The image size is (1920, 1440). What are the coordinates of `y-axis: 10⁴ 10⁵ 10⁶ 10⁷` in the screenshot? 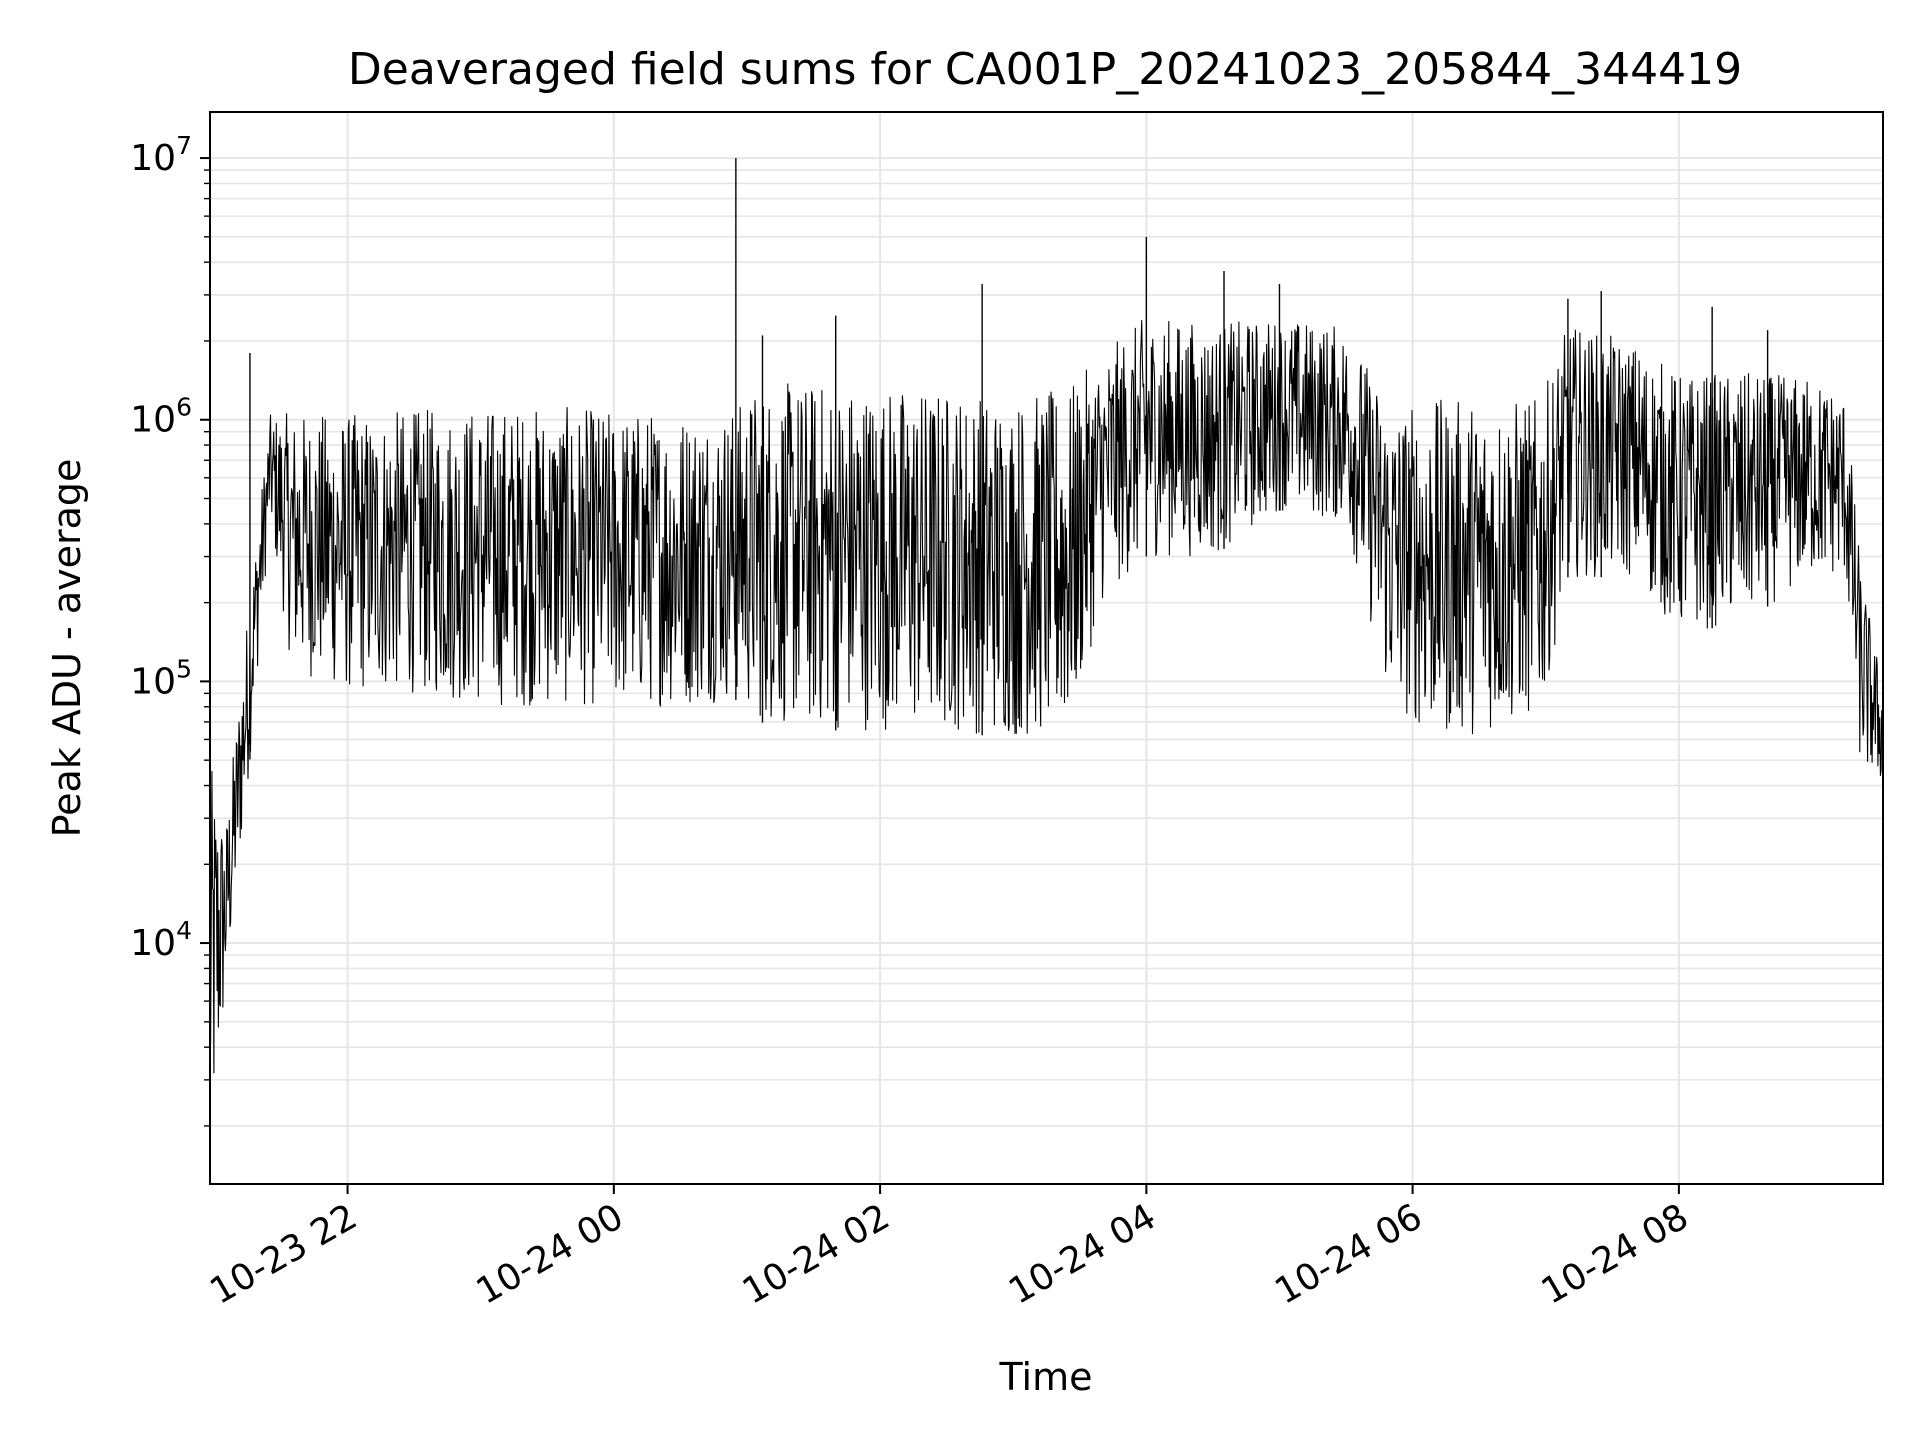 It's located at (170, 629).